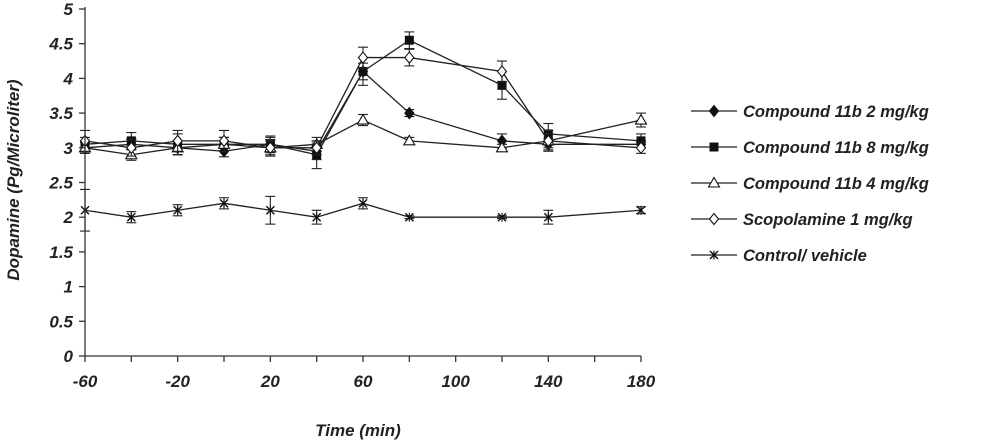 The image size is (1000, 442). Describe the element at coordinates (828, 220) in the screenshot. I see `legend-label: Scopolamine 1 mg/kg` at that location.